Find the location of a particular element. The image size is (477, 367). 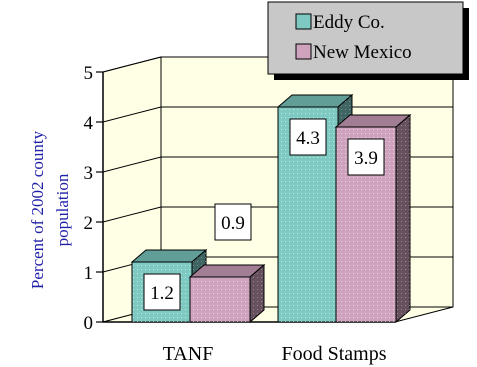

y-axis-label-line1: Percent of 2002 county is located at coordinates (37, 209).